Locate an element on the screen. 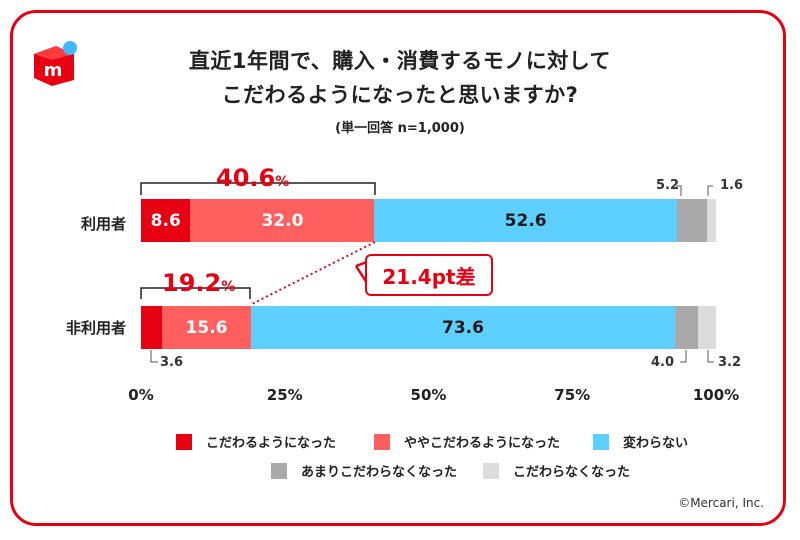  x-tick-label: 75% is located at coordinates (572, 395).